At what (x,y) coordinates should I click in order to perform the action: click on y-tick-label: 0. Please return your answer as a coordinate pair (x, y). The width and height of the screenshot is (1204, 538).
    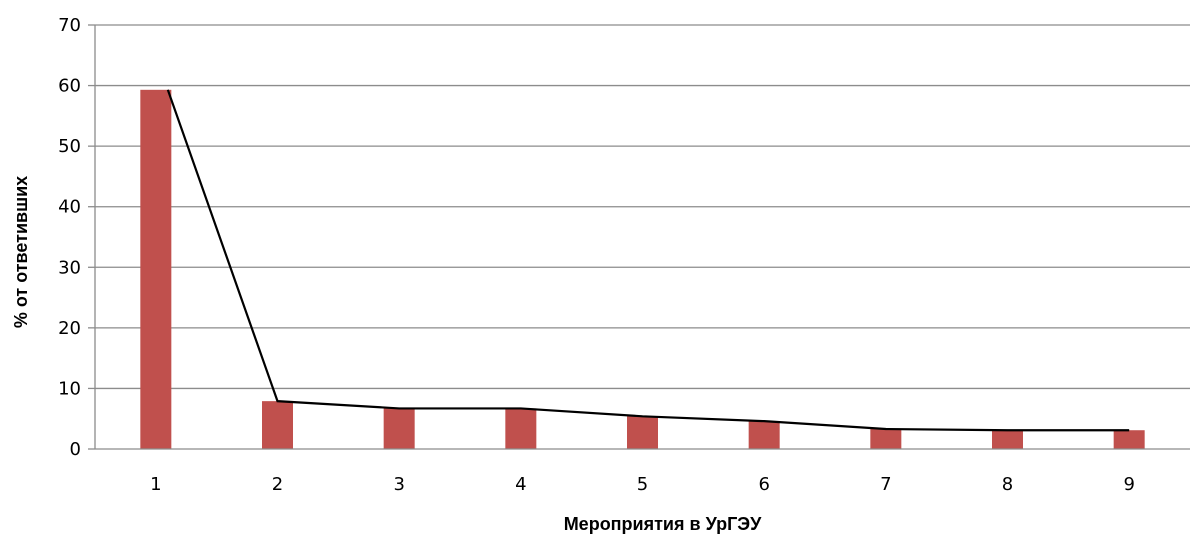
    Looking at the image, I should click on (75, 449).